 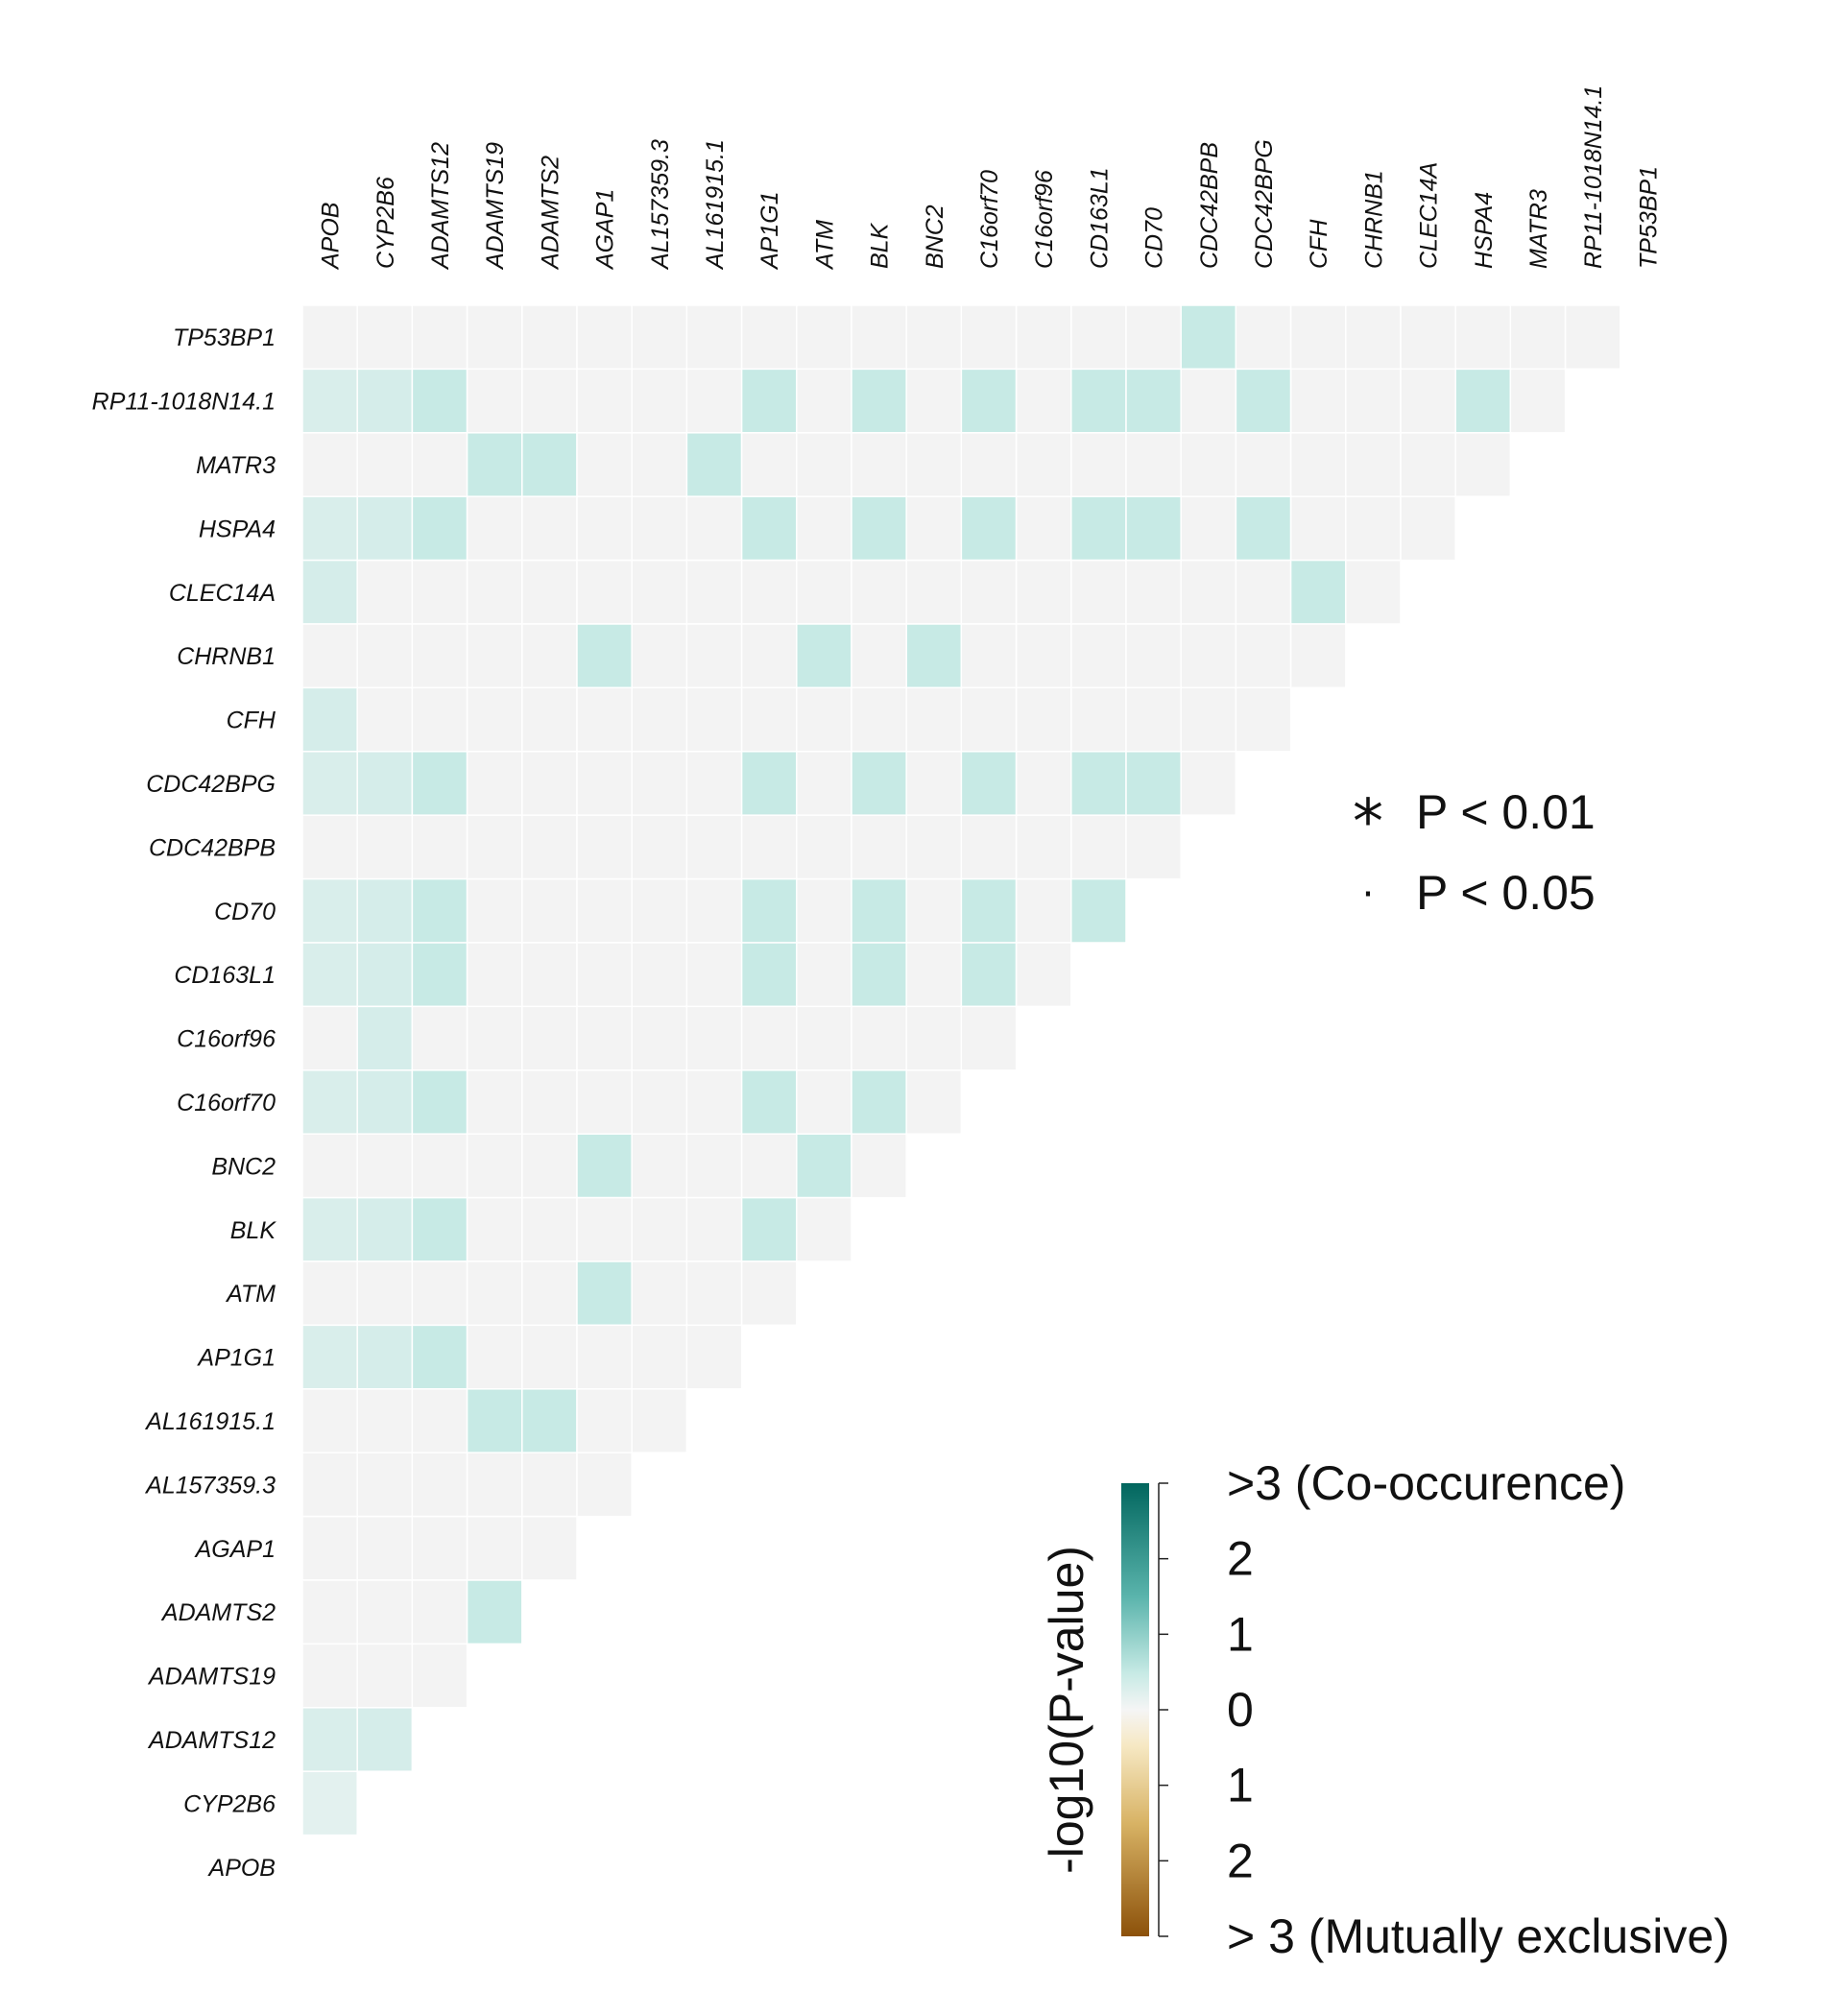 What do you see at coordinates (495, 528) in the screenshot?
I see `heatmap-cell-HSPA4-ADAMTS19` at bounding box center [495, 528].